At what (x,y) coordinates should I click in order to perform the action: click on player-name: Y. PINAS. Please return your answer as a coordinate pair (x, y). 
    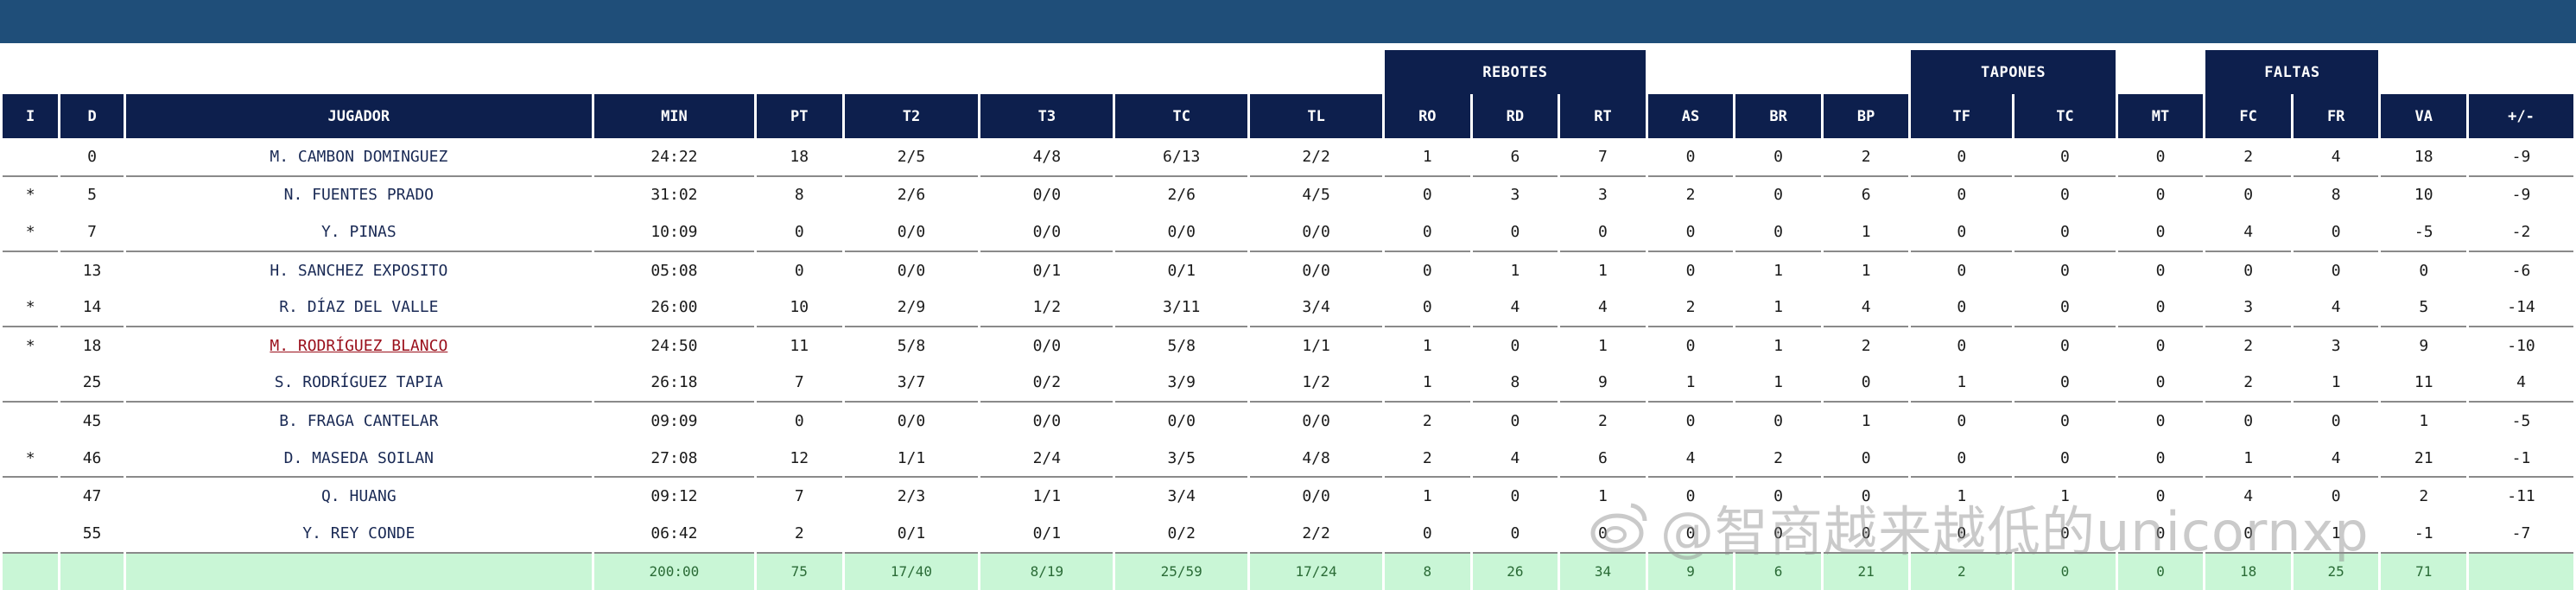
    Looking at the image, I should click on (358, 231).